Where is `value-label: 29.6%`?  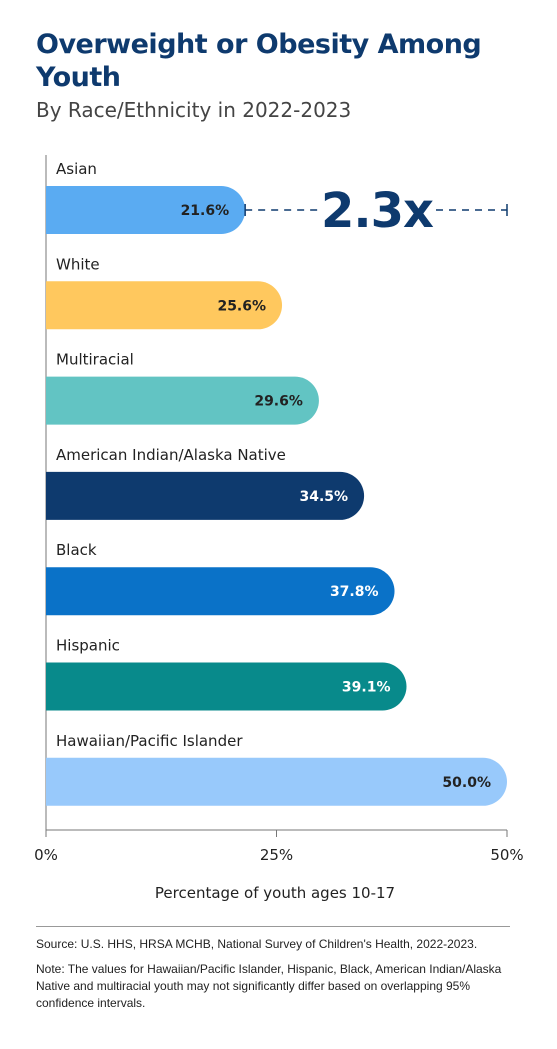 value-label: 29.6% is located at coordinates (278, 402).